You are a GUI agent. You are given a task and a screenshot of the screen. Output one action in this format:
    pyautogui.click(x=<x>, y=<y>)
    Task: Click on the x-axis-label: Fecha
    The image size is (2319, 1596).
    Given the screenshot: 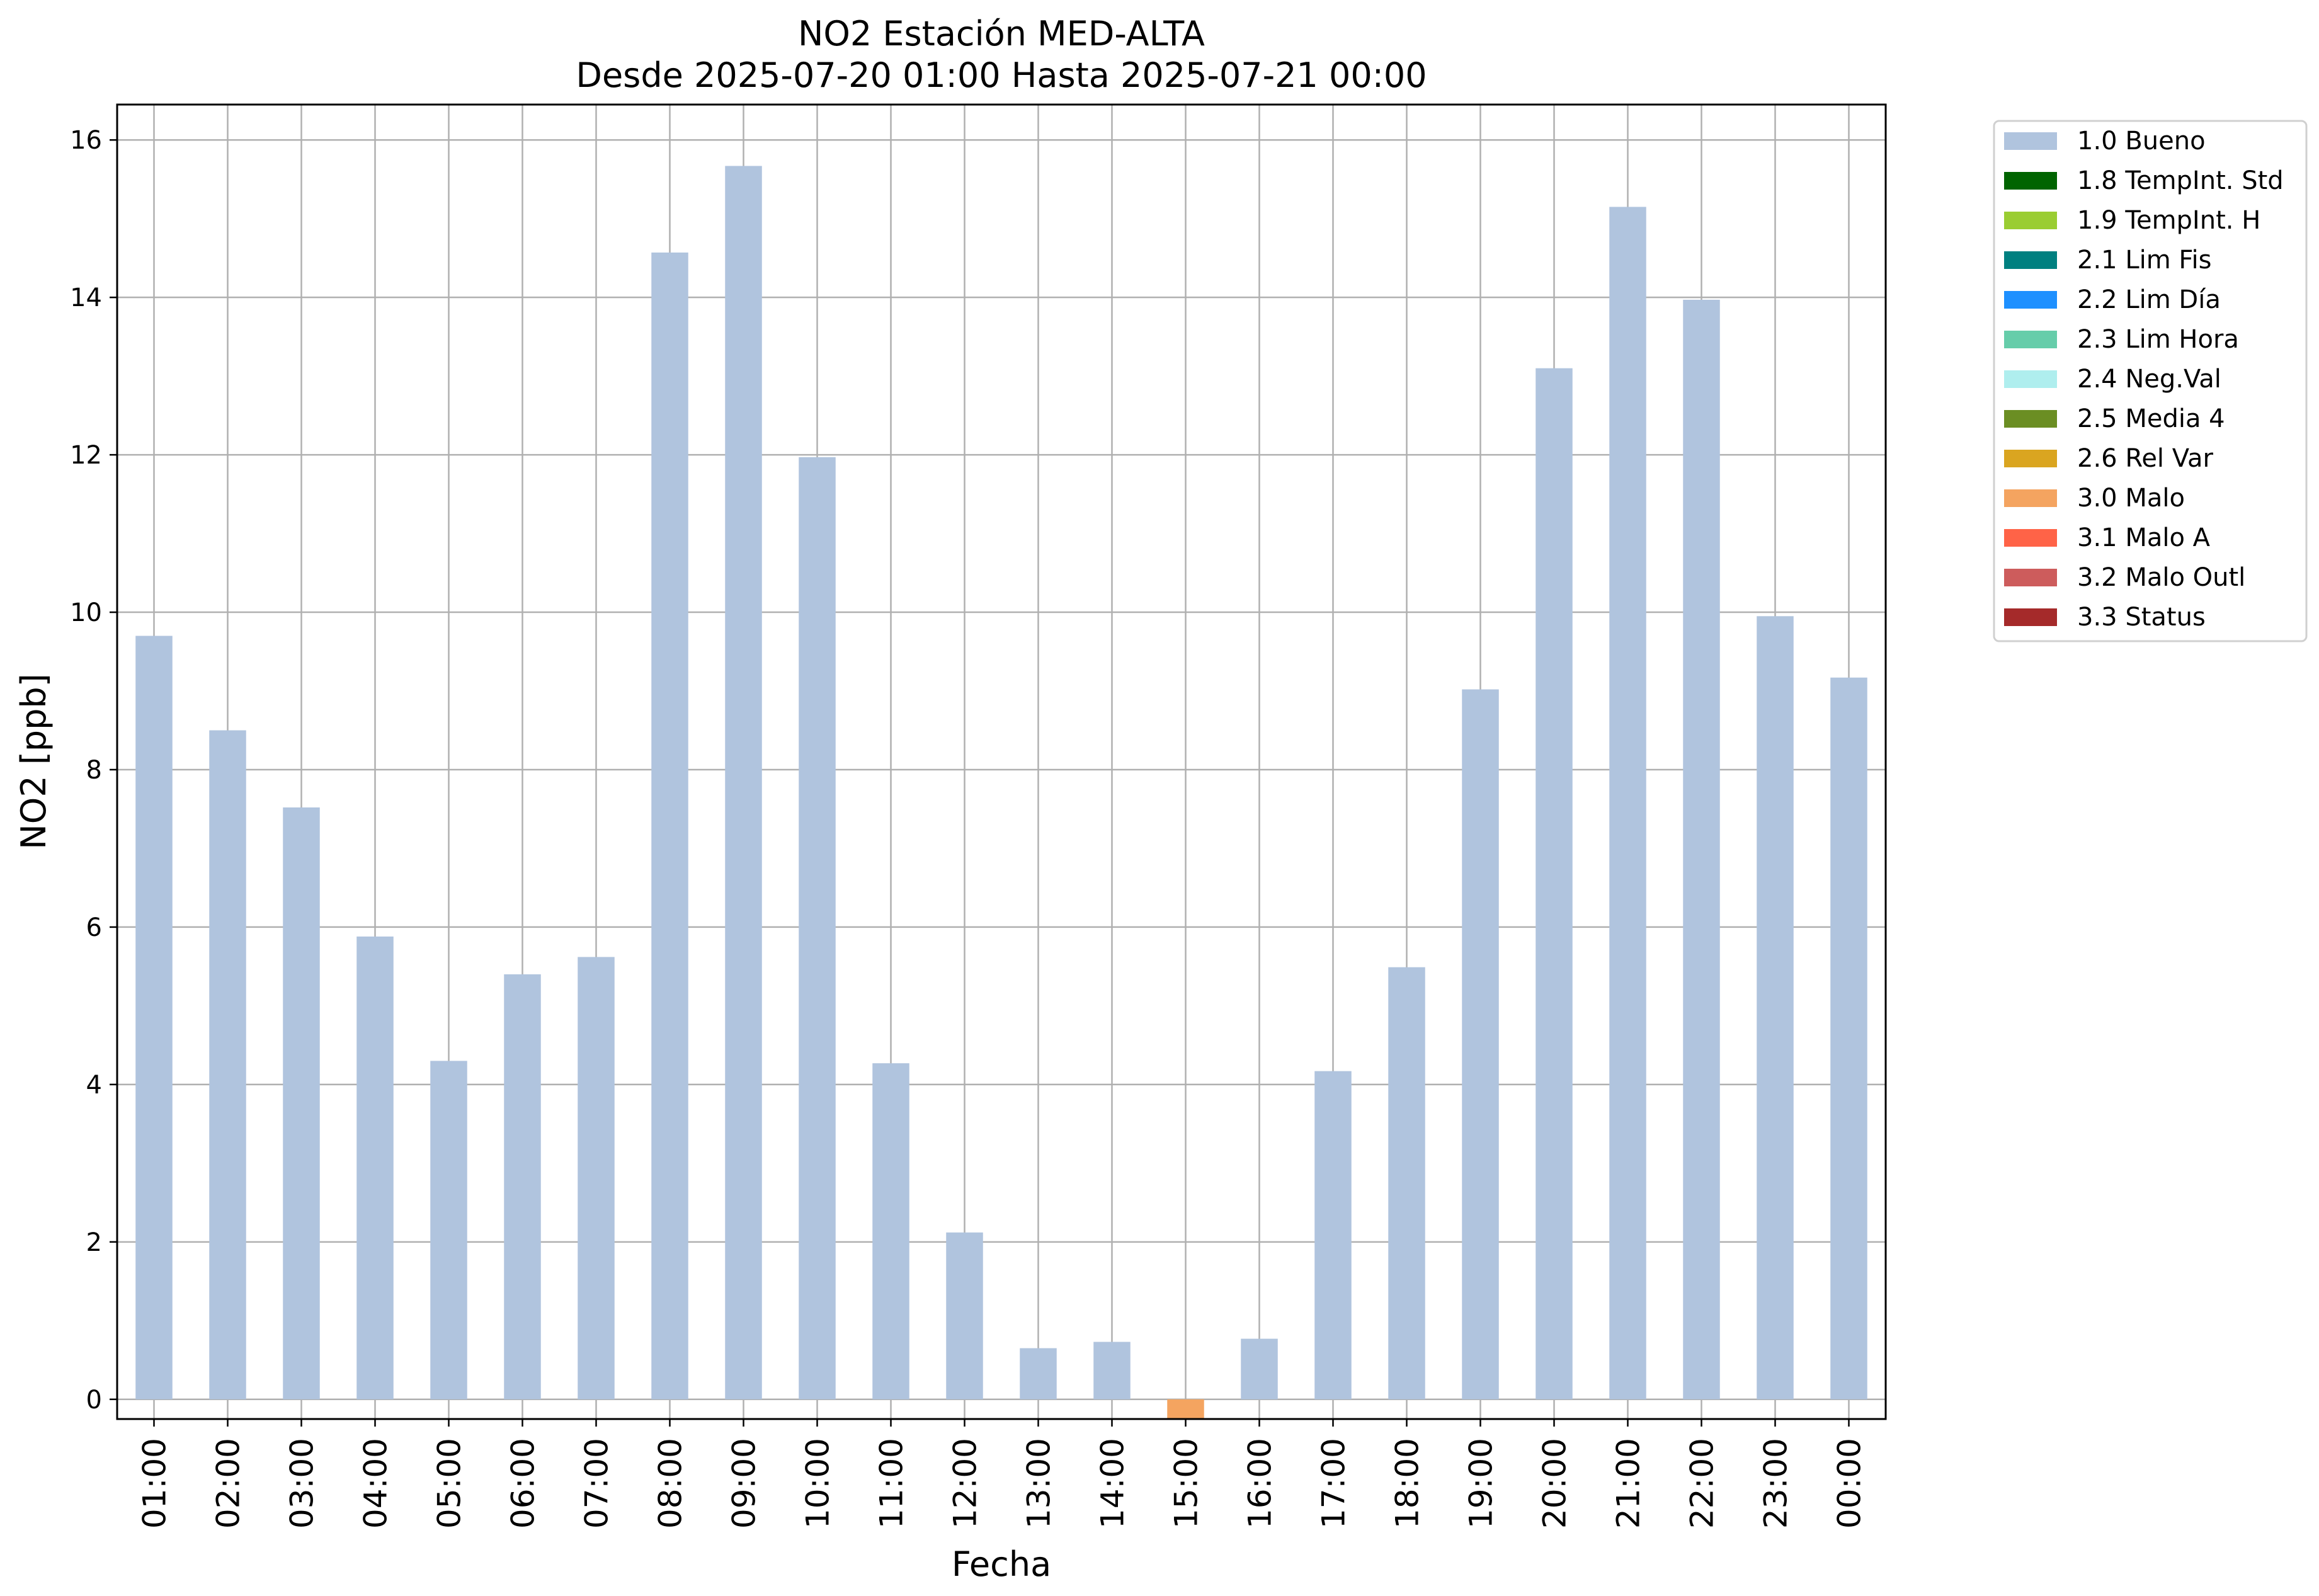 What is the action you would take?
    pyautogui.click(x=1001, y=1564)
    